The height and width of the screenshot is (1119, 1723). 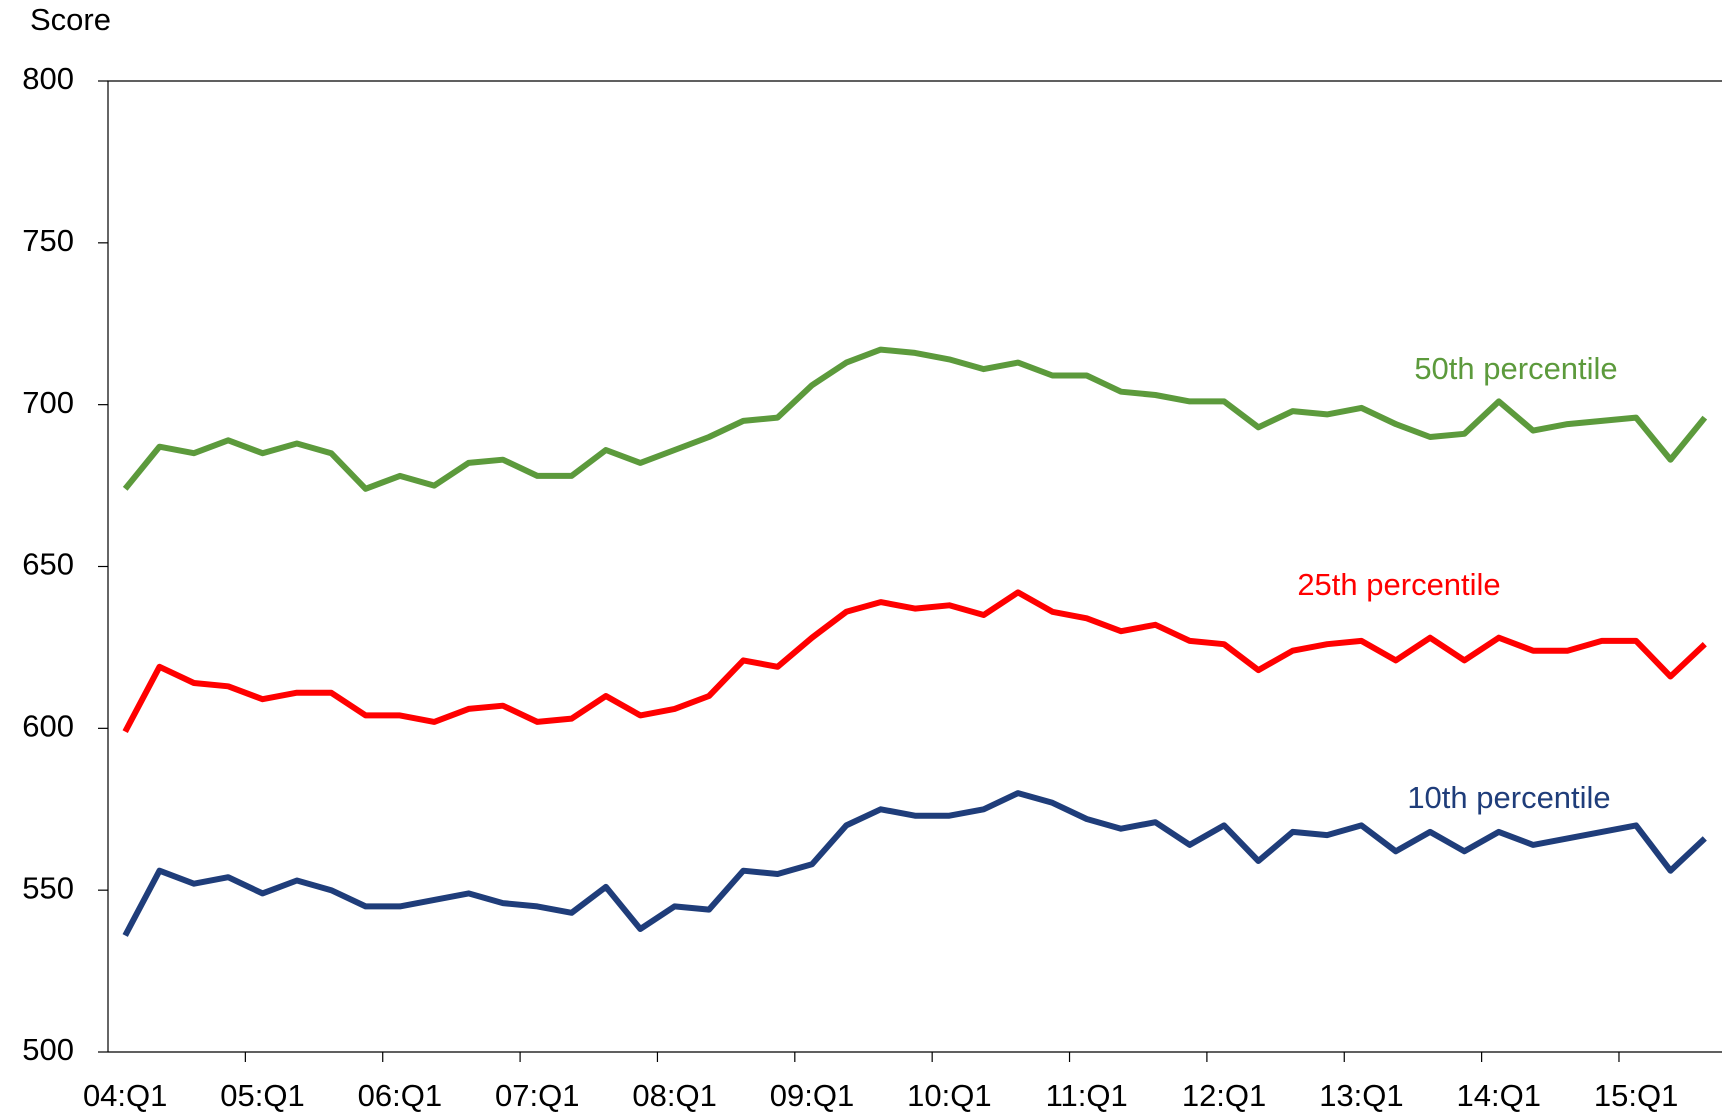 What do you see at coordinates (48, 726) in the screenshot?
I see `y-tick-label: 600` at bounding box center [48, 726].